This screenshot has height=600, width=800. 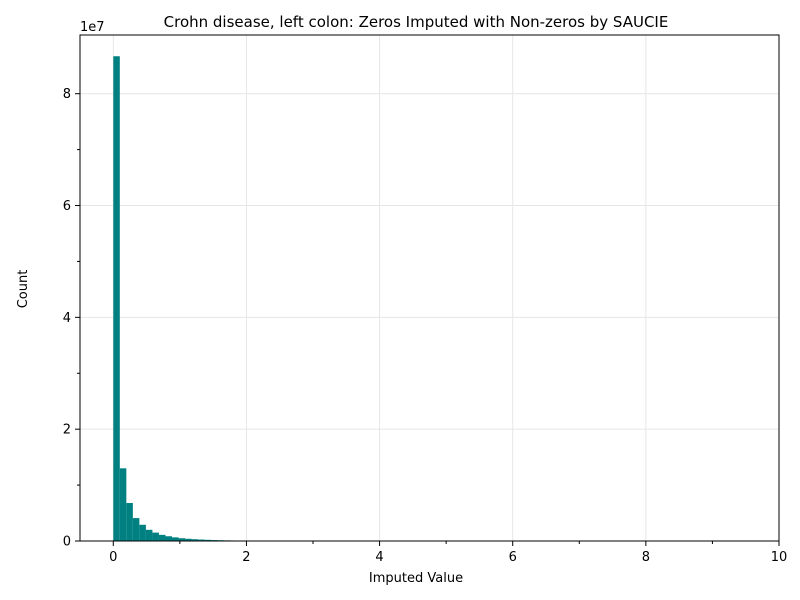 I want to click on x-tick-label: 10, so click(x=779, y=557).